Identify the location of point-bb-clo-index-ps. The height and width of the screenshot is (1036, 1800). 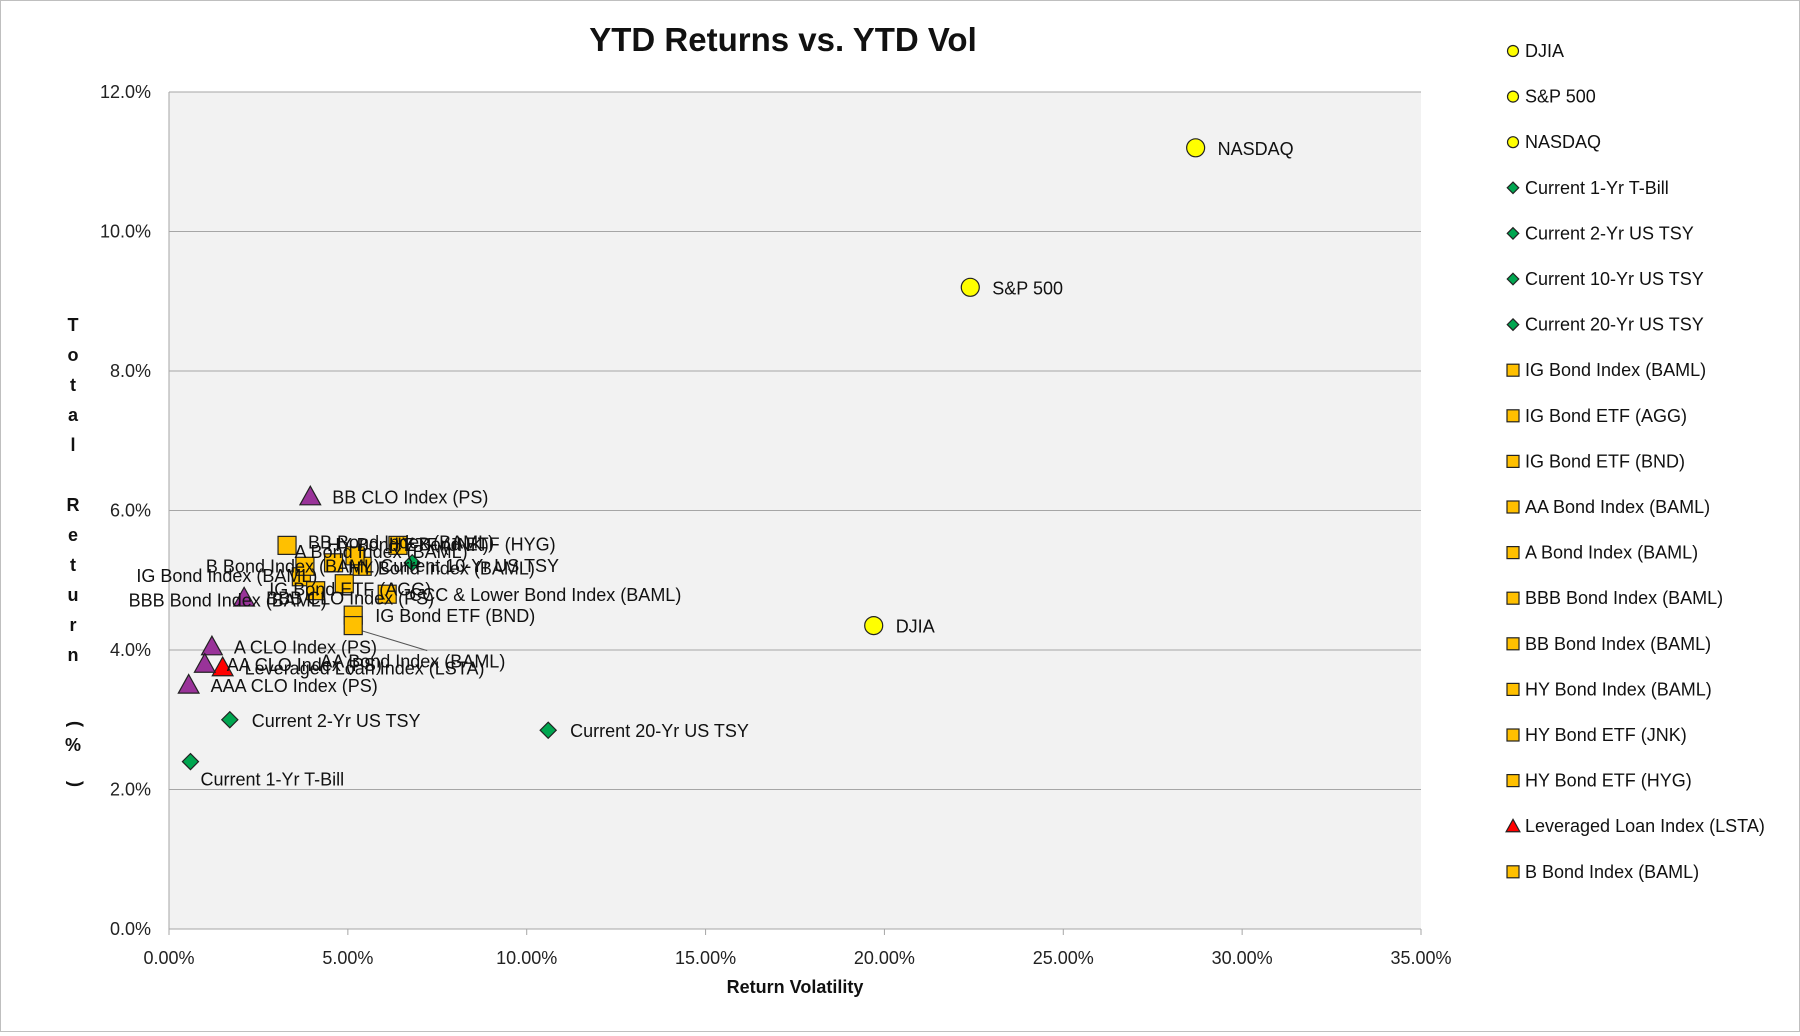
(310, 495).